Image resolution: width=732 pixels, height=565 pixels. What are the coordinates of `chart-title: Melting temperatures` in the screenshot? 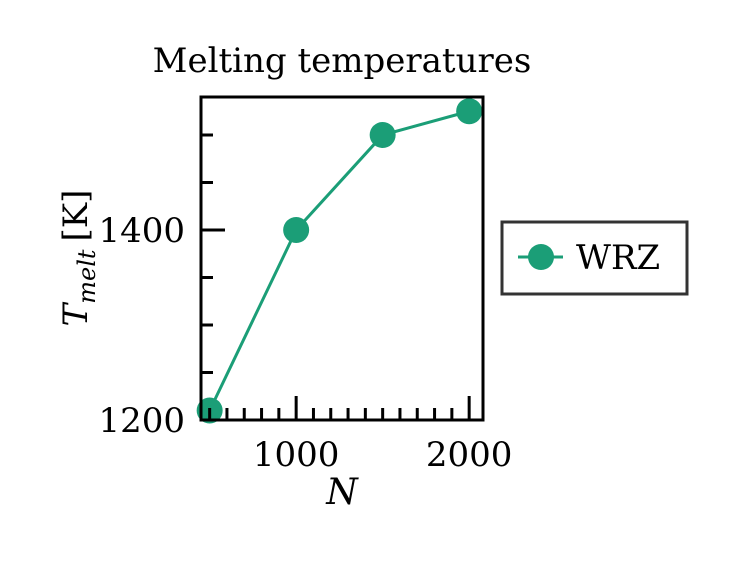 It's located at (342, 61).